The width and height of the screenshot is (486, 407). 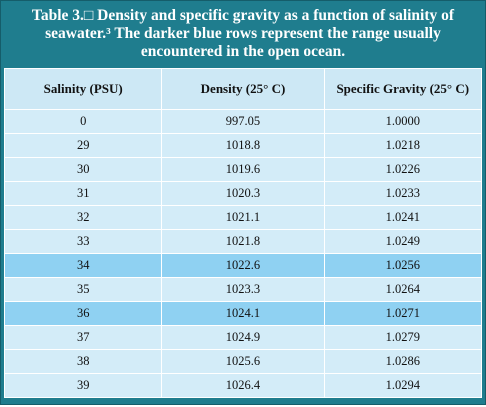 I want to click on table-cell: 1021.8, so click(x=243, y=241).